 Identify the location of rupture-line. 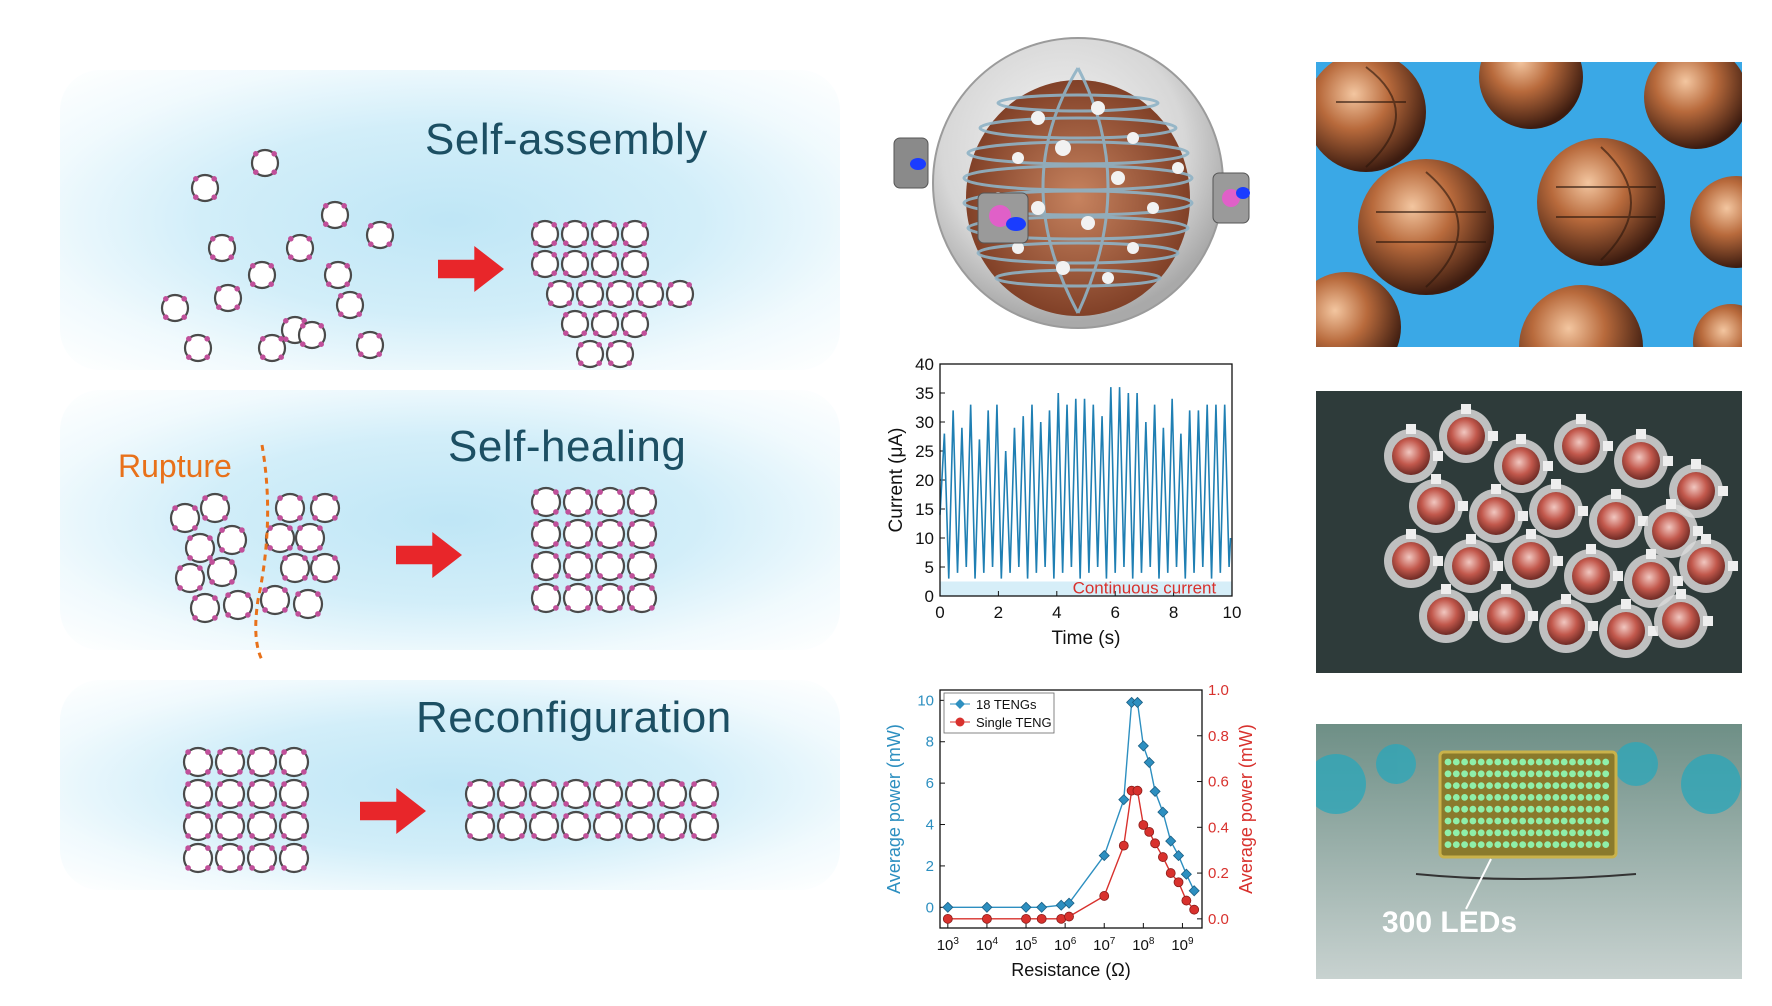
(262, 552).